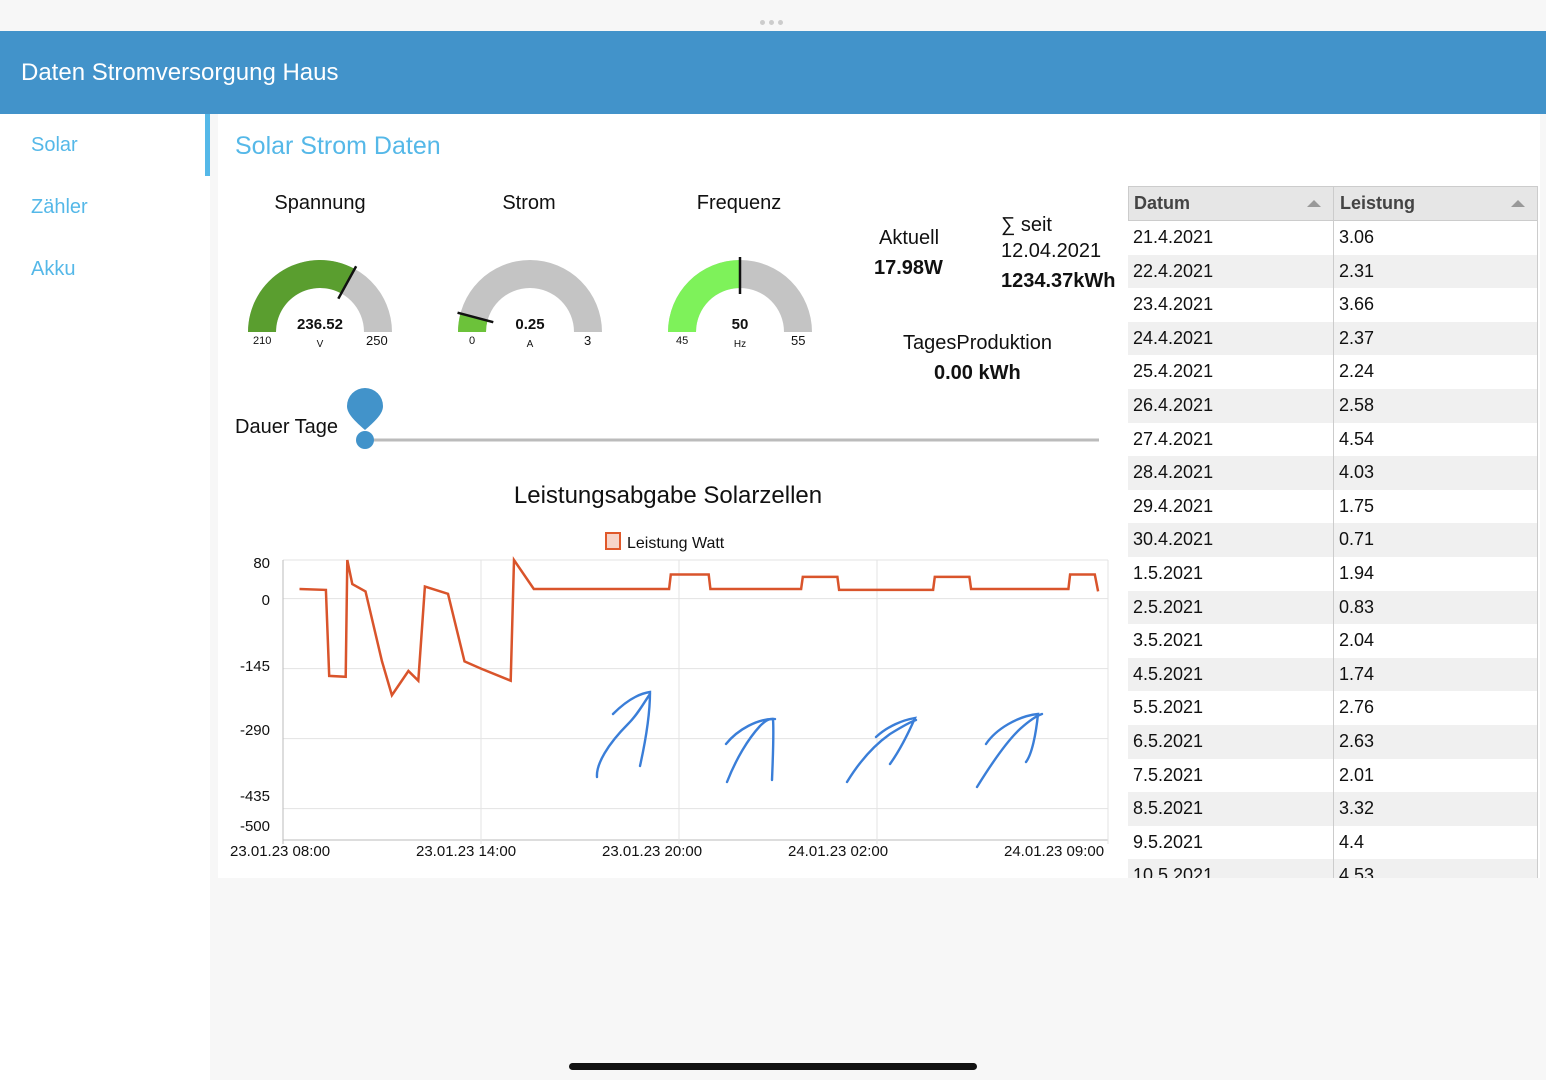 Image resolution: width=1546 pixels, height=1080 pixels. I want to click on y-tick-label: -500, so click(254, 826).